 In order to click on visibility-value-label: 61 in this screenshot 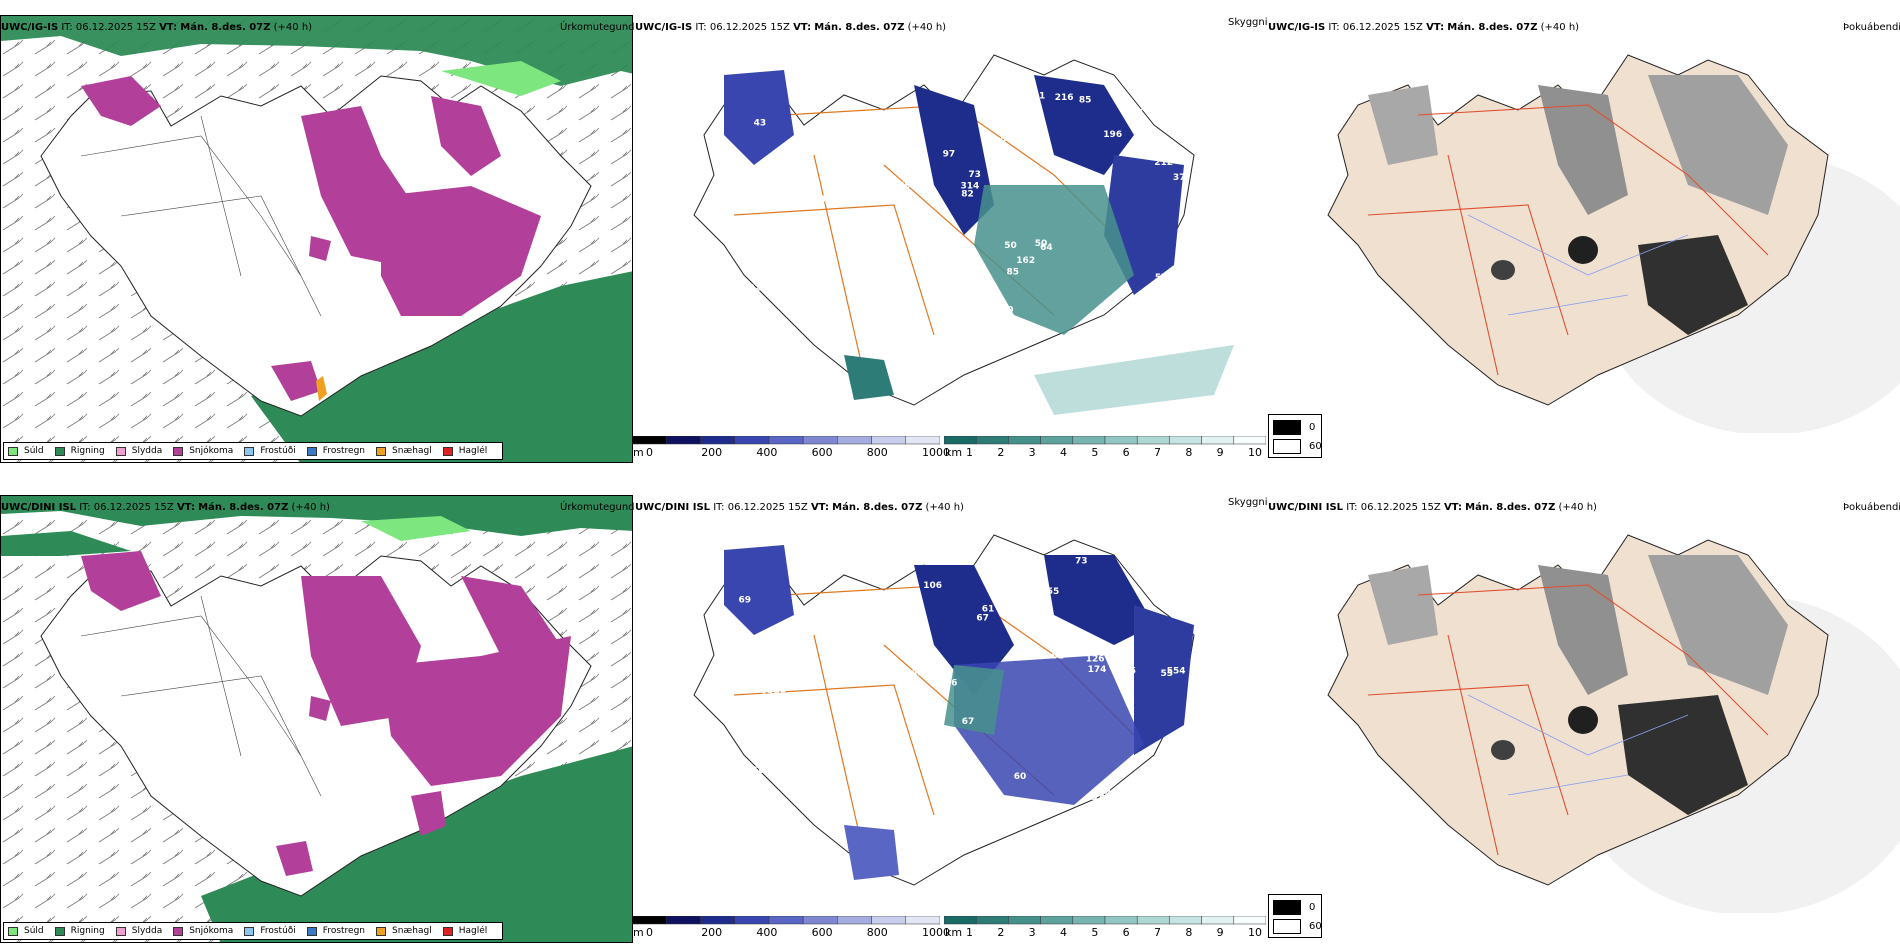, I will do `click(821, 281)`.